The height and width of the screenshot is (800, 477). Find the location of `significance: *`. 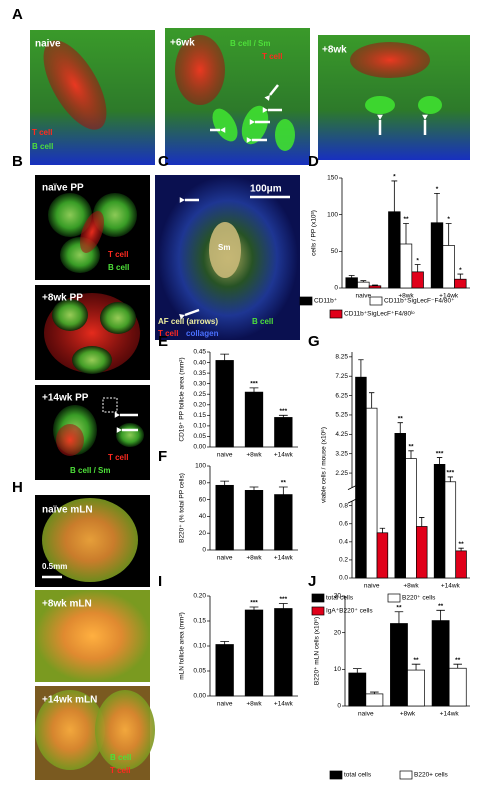

significance: * is located at coordinates (417, 260).